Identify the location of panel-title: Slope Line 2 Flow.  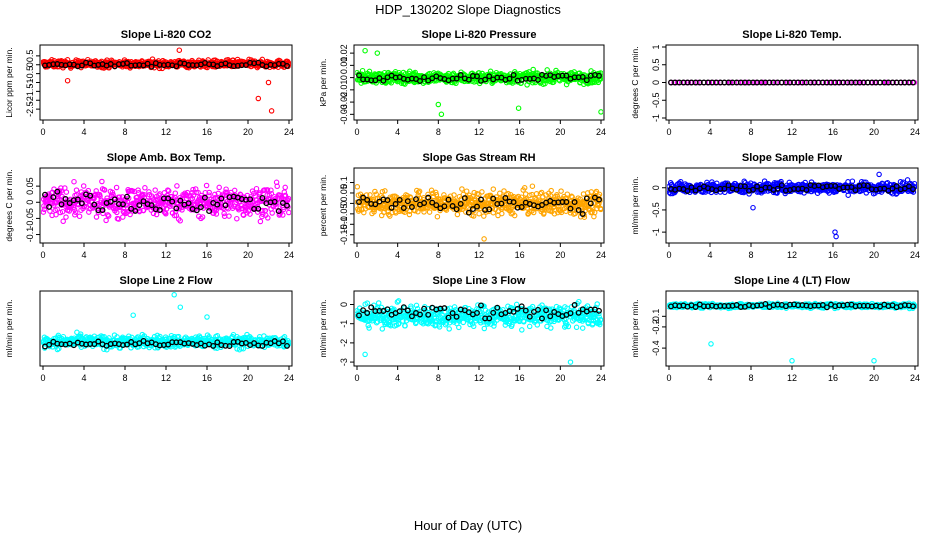
(166, 281).